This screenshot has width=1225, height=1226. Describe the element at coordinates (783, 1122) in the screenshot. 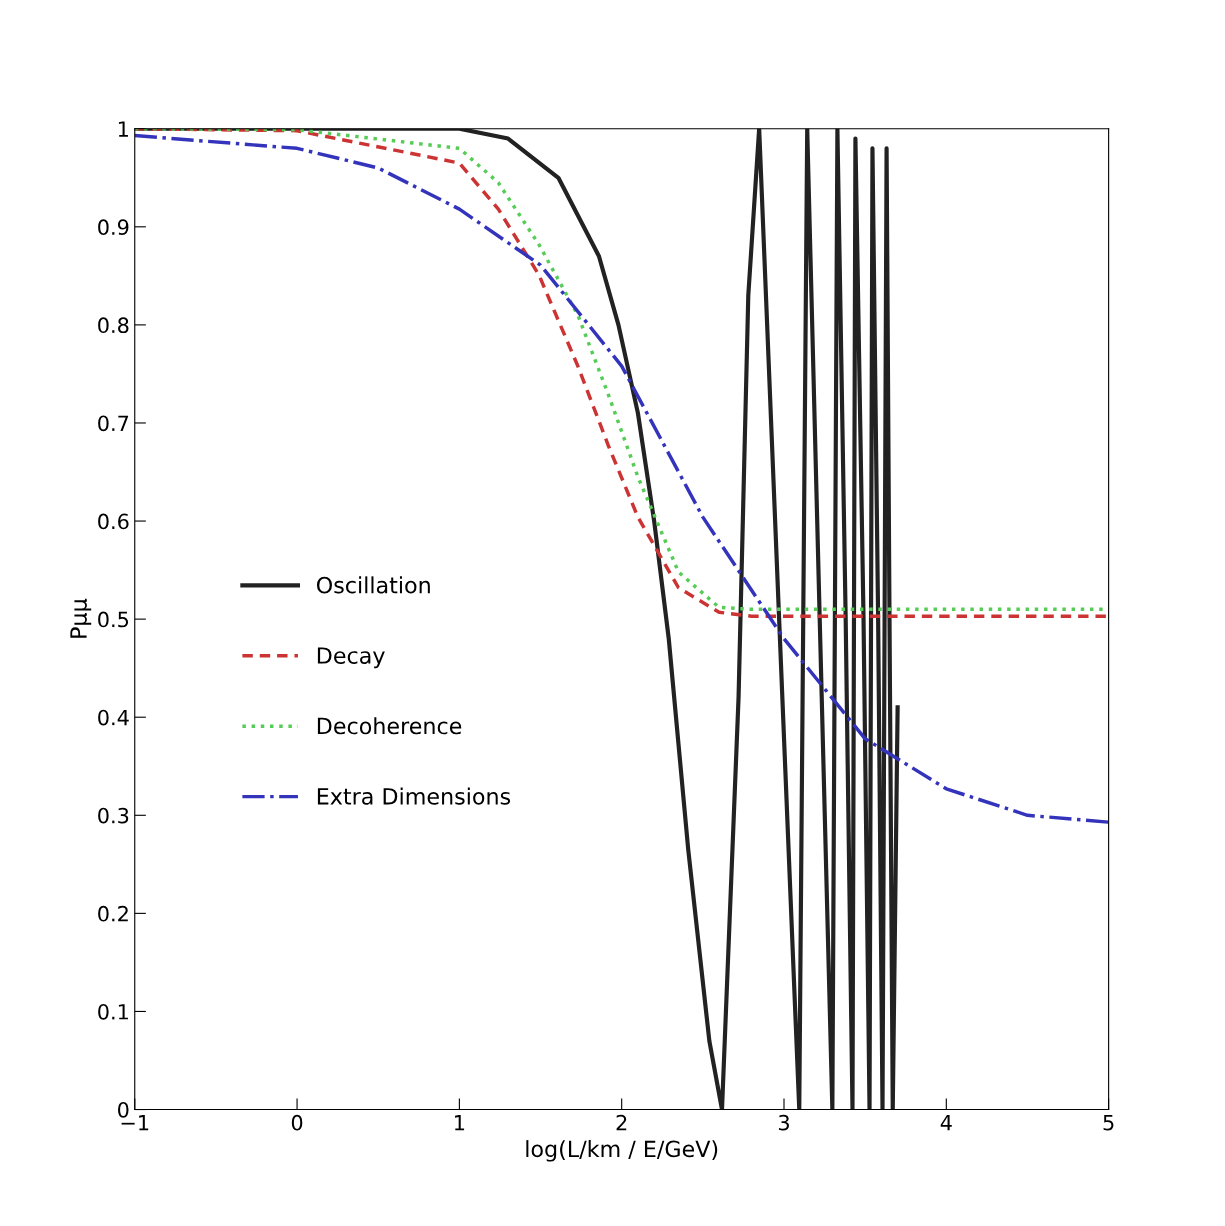

I see `x-tick-label: 3` at that location.